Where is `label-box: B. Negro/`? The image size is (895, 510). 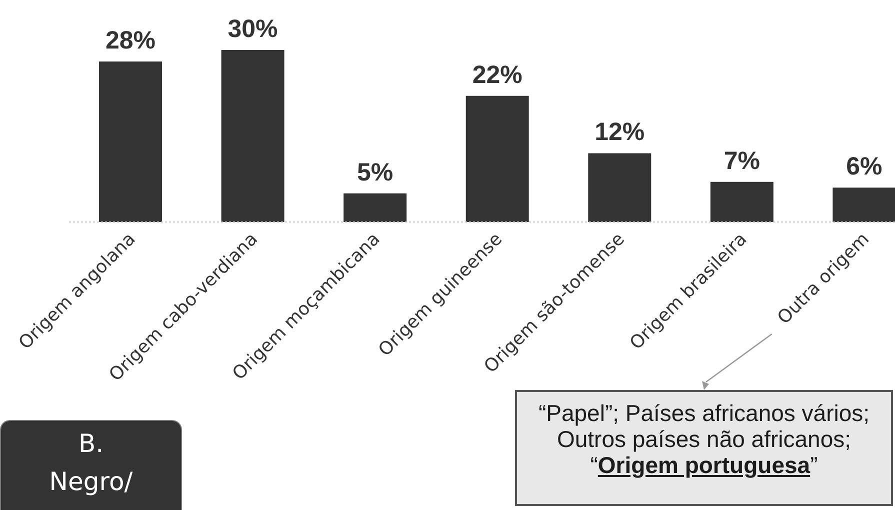
label-box: B. Negro/ is located at coordinates (91, 465).